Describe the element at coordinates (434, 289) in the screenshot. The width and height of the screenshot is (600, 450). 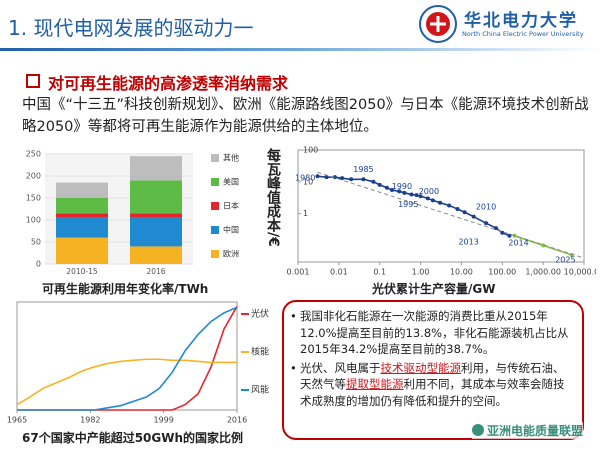
I see `x-axis-label: 光伏累计生产容量/GW` at that location.